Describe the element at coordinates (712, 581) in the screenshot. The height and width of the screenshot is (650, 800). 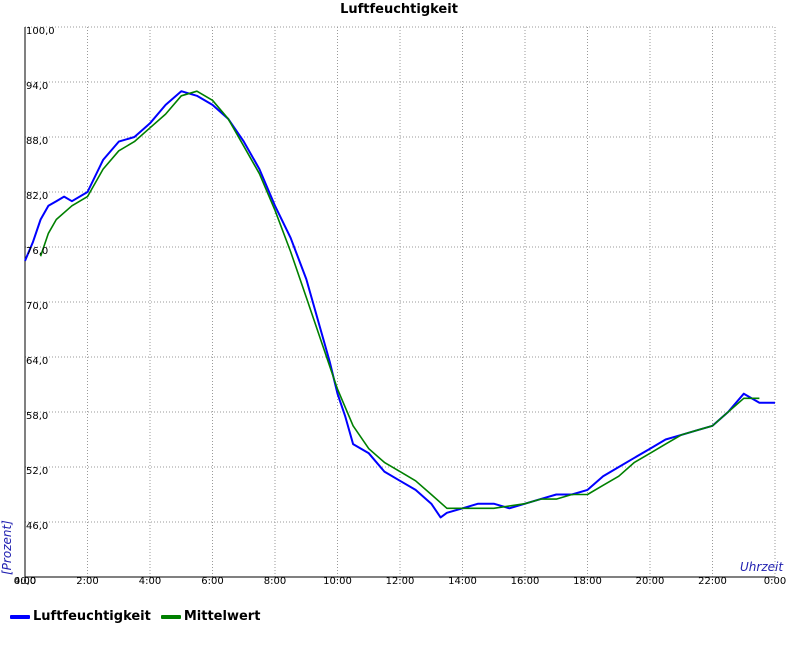
I see `x-tick-label: 22:00` at that location.